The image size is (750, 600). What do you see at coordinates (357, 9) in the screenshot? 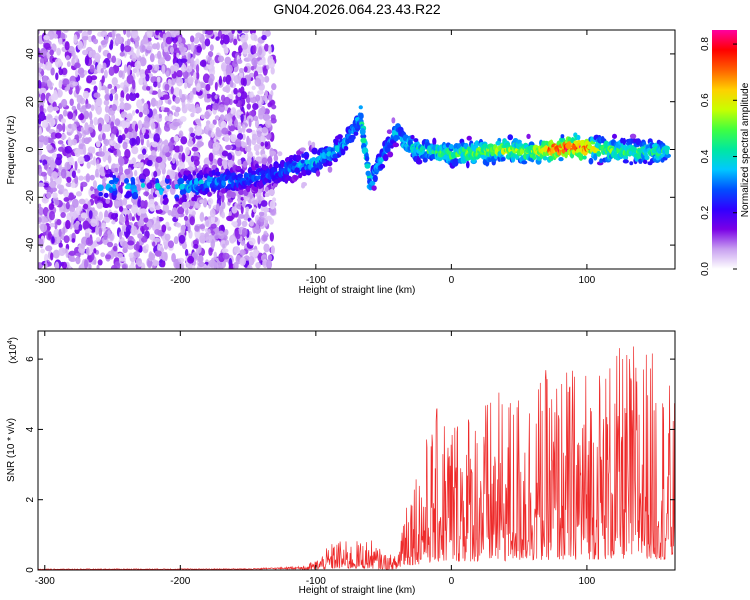
I see `figure-title: GN04.2026.064.23.43.R22` at bounding box center [357, 9].